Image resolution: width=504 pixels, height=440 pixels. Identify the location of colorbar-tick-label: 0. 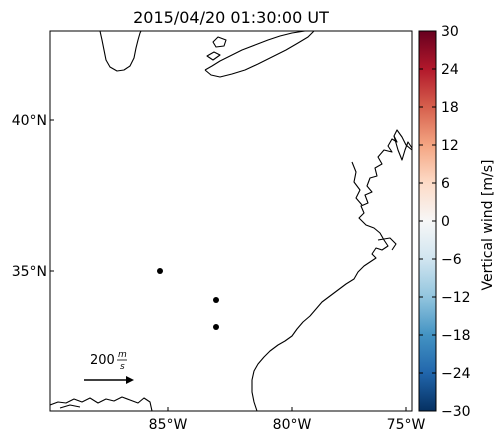
(445, 222).